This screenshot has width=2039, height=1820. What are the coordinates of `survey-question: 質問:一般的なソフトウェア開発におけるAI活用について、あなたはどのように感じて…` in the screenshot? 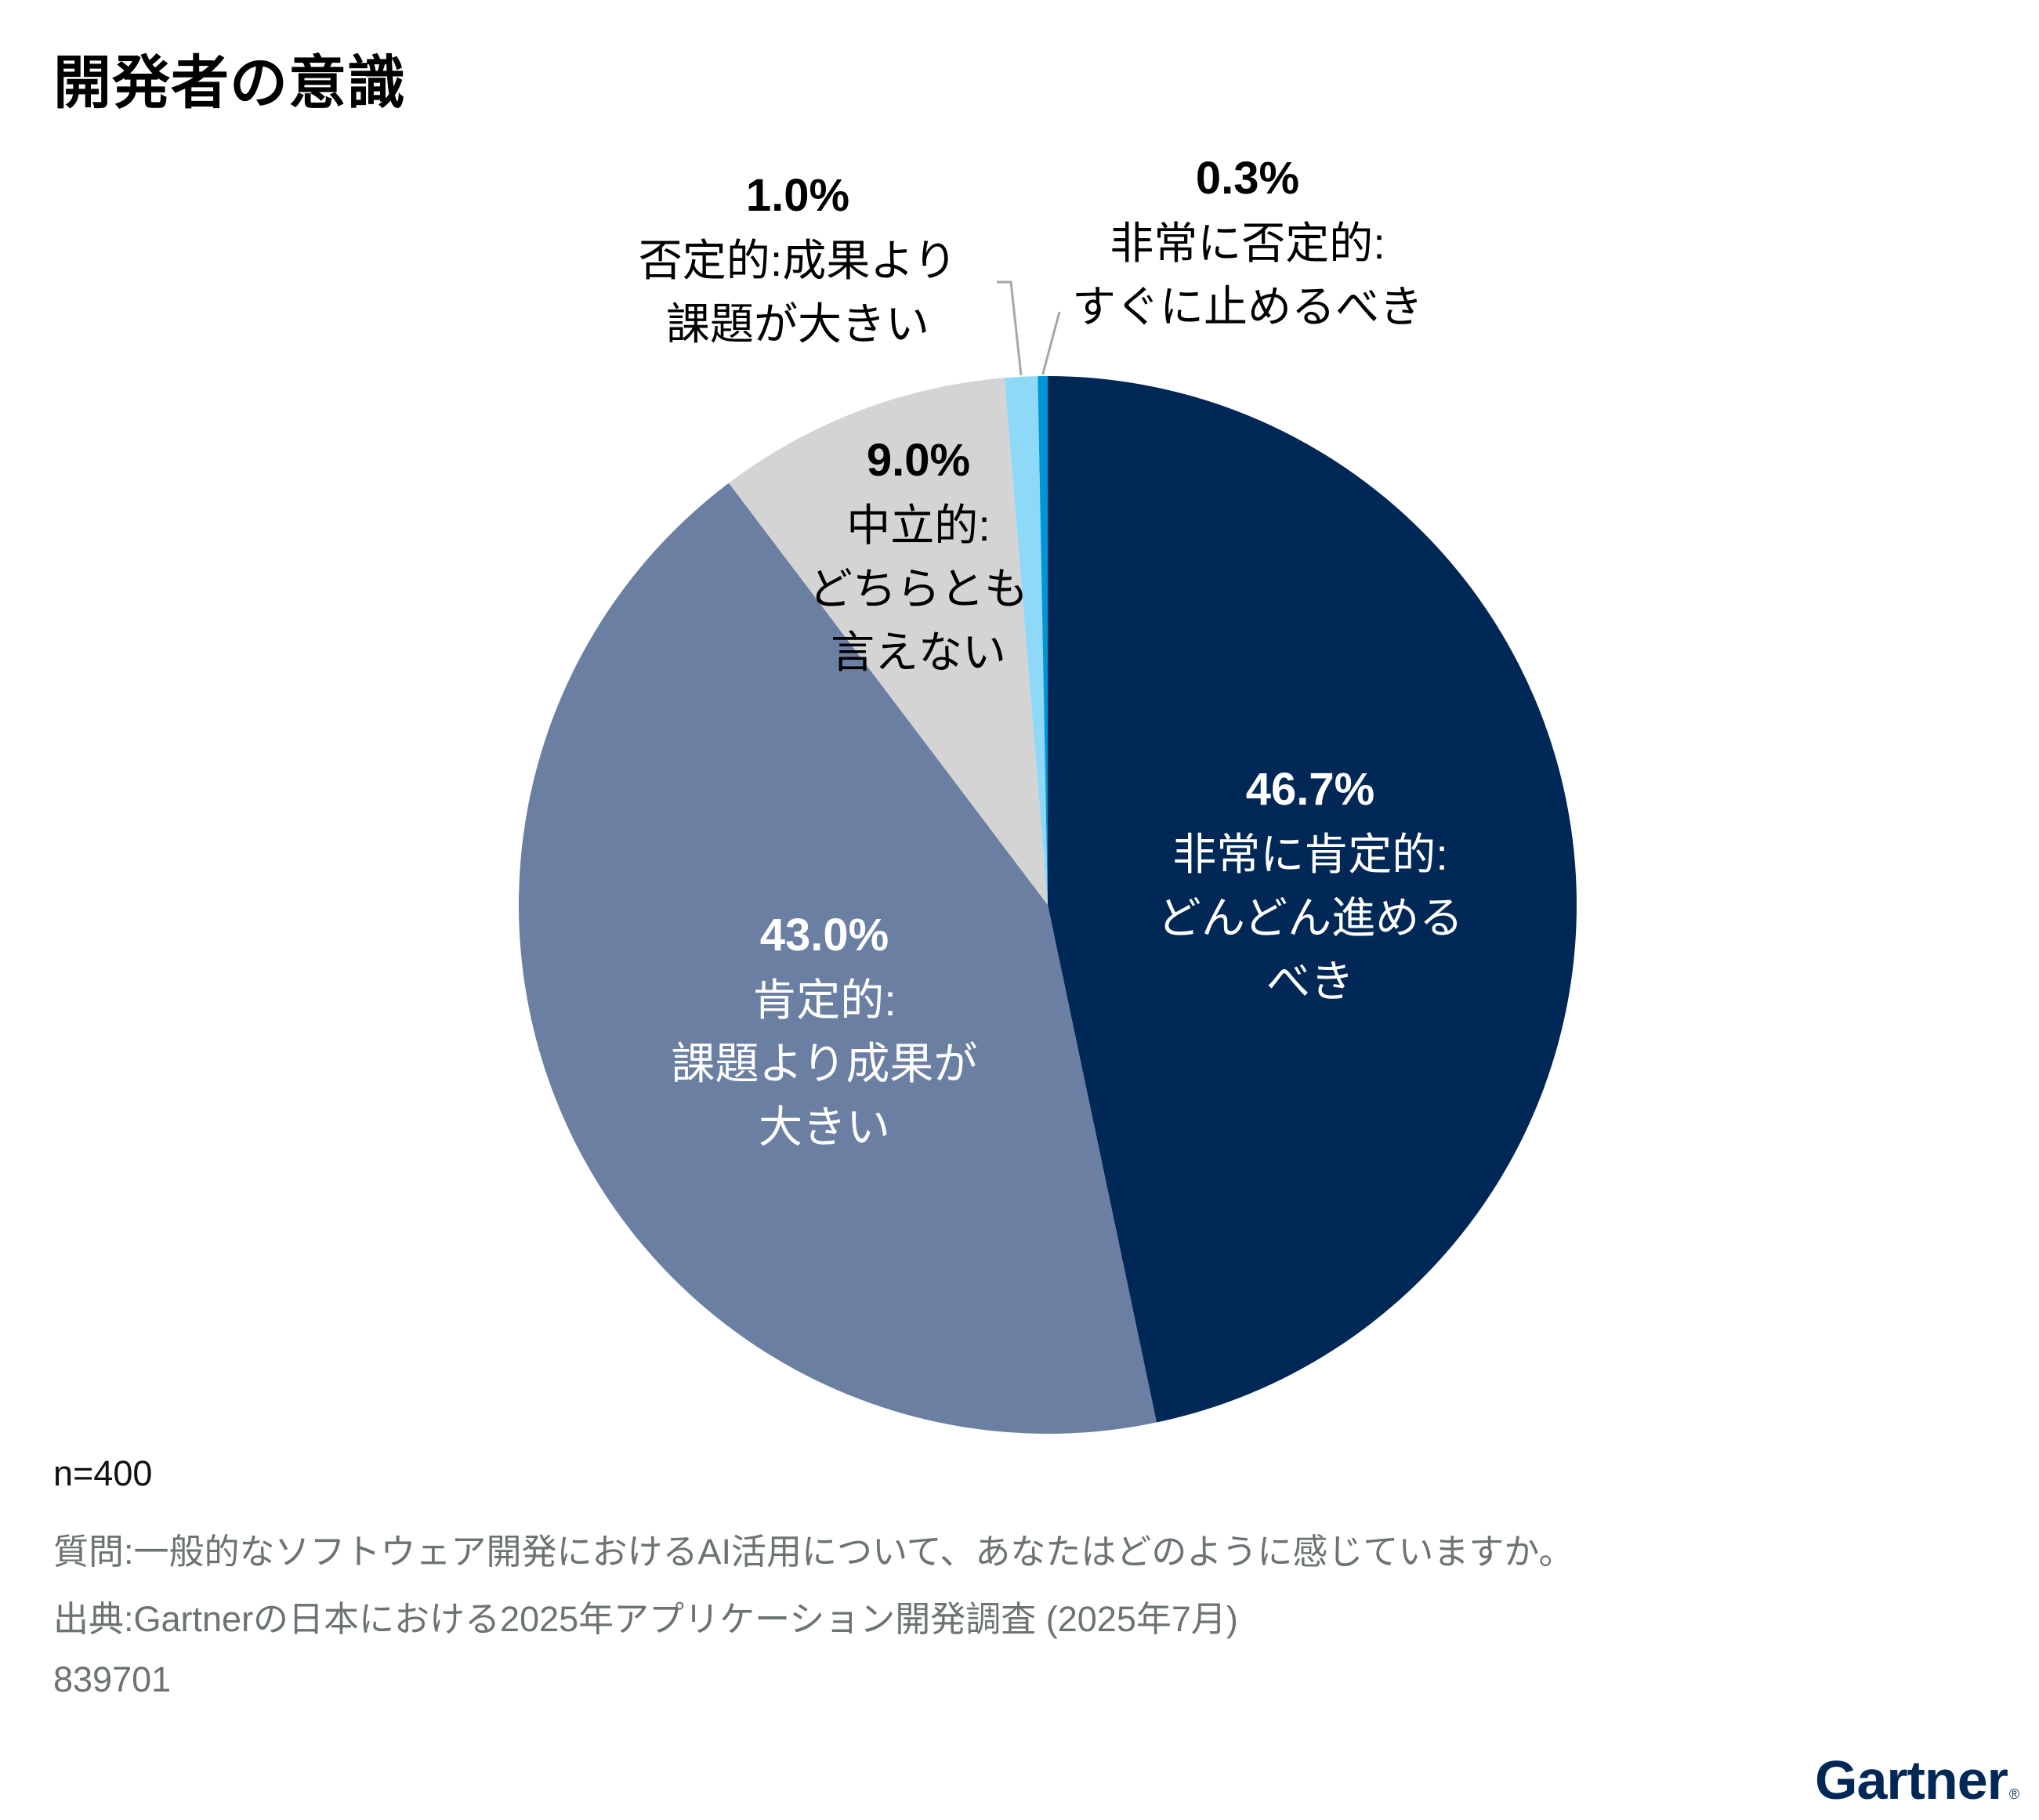 It's located at (813, 1552).